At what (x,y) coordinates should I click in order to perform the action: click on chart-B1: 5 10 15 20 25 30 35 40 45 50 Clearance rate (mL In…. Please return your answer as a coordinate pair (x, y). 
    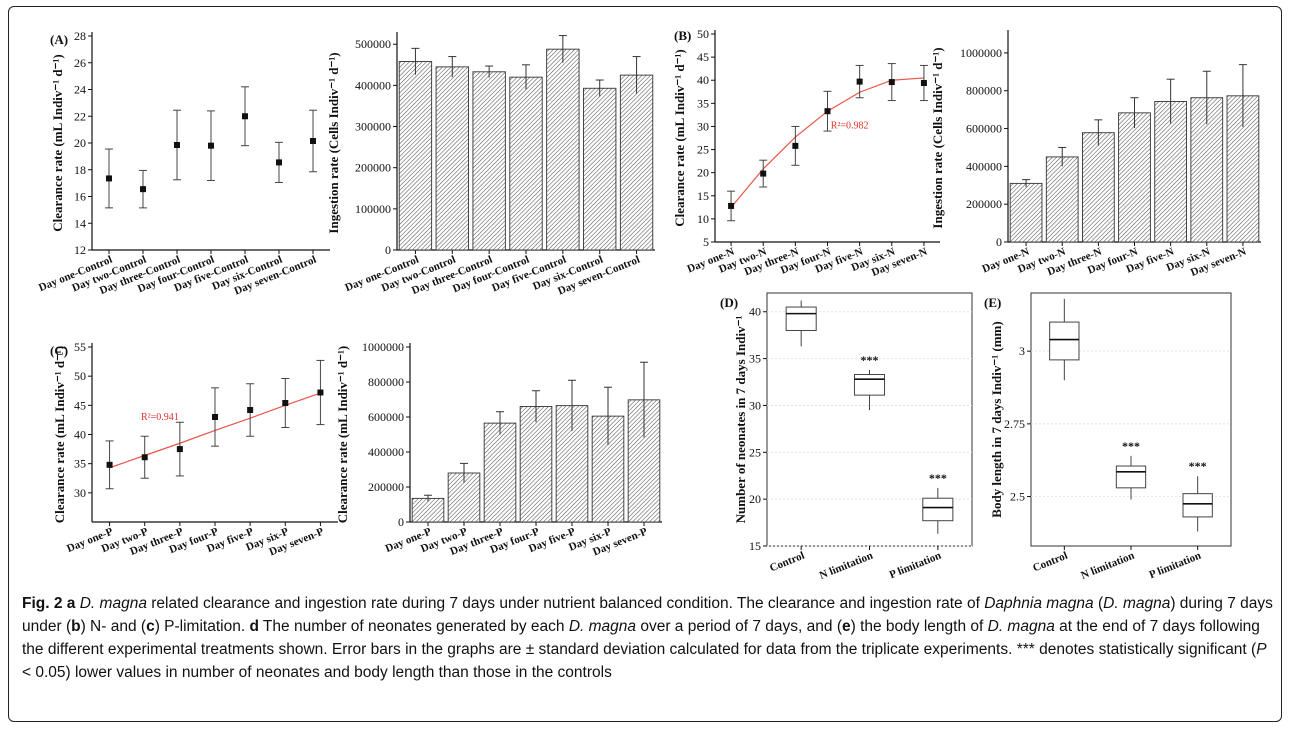
    Looking at the image, I should click on (806, 153).